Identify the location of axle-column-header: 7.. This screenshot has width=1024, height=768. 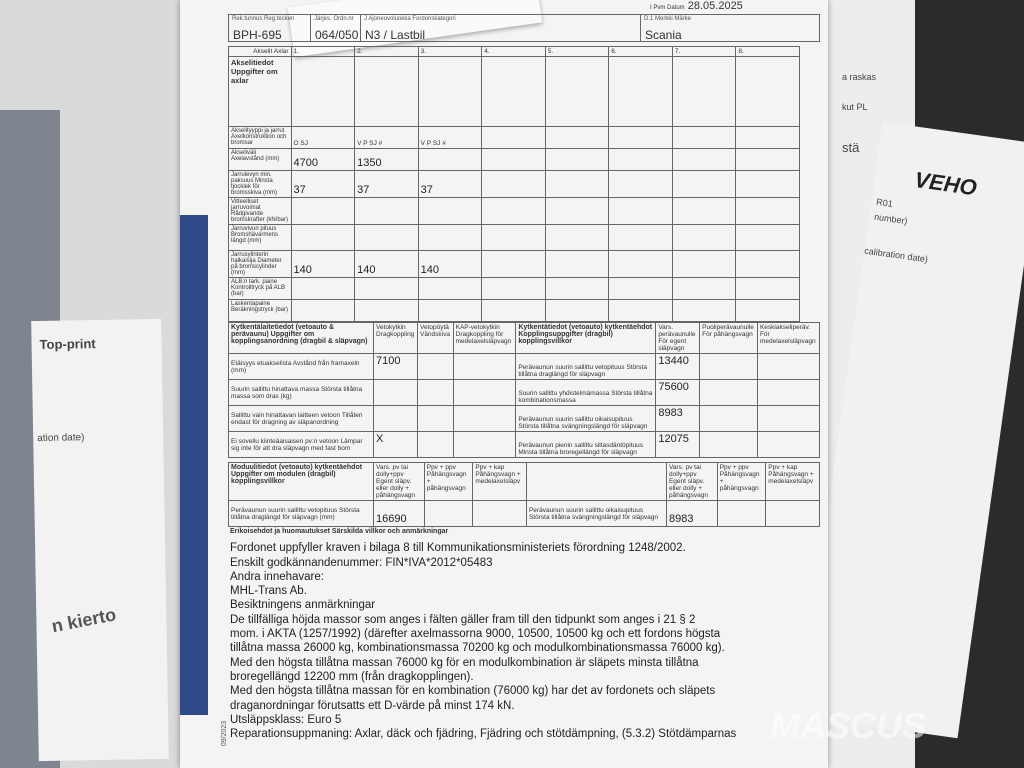
(704, 51).